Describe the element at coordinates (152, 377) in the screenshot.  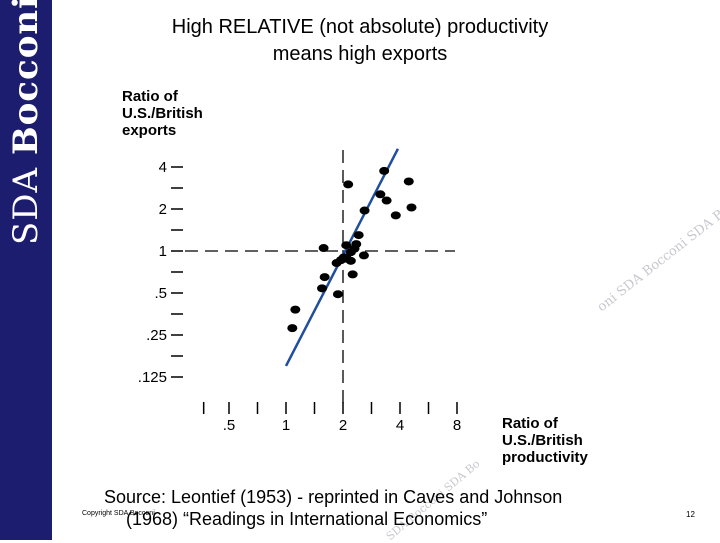
I see `y-tick-label: .125` at that location.